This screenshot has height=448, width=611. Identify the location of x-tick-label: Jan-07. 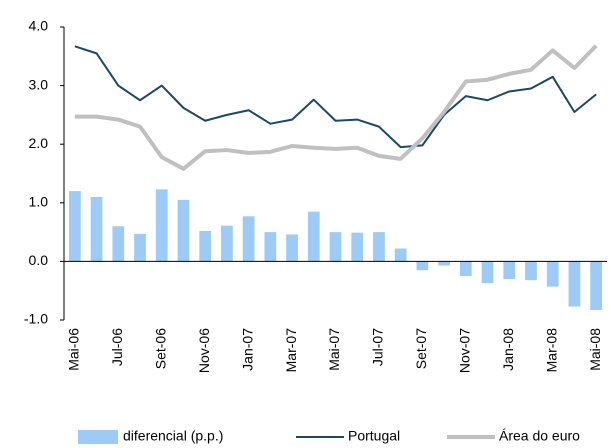
(247, 349).